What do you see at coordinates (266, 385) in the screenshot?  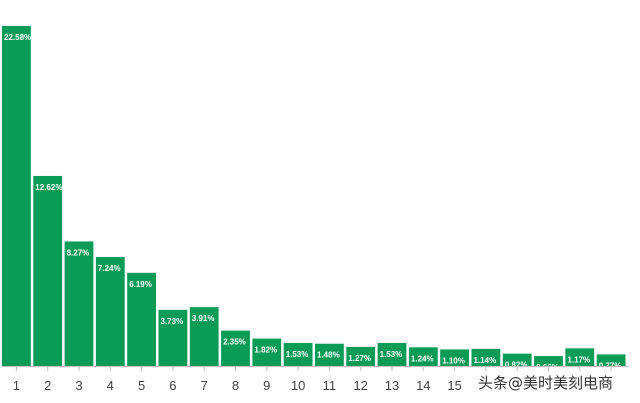 I see `x-tick-label: 9` at bounding box center [266, 385].